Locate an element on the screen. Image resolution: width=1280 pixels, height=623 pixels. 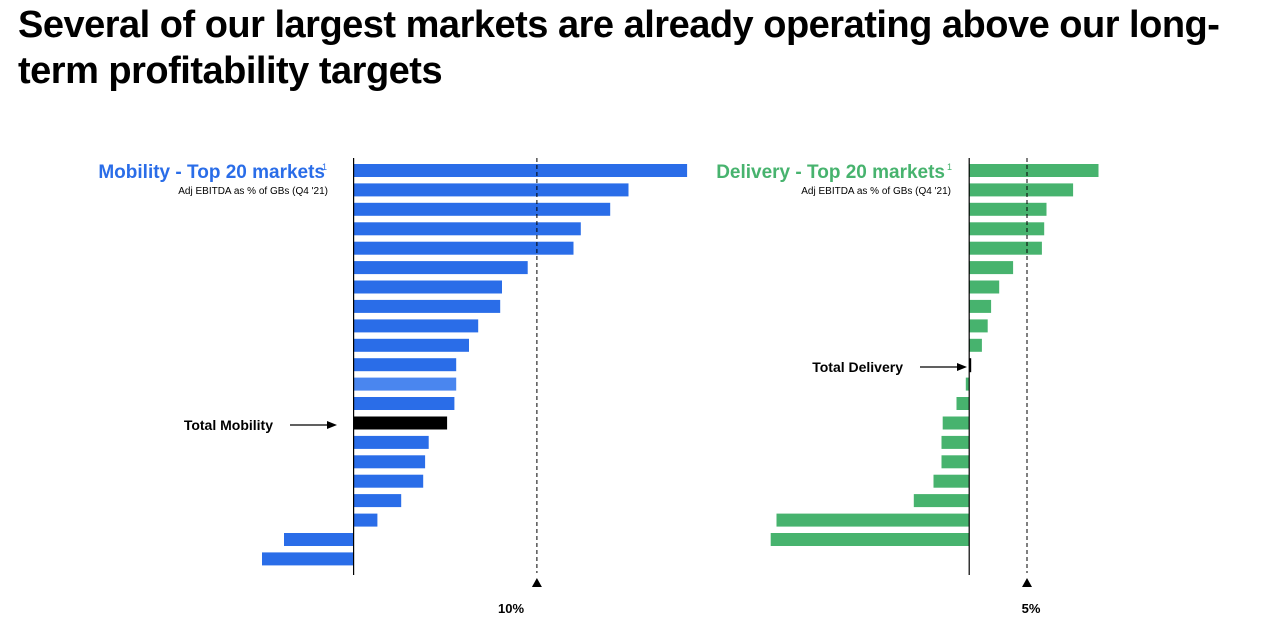
delivery-chart-subtitle: Adj EBITDA as % of GBs (Q4 '21) is located at coordinates (876, 191).